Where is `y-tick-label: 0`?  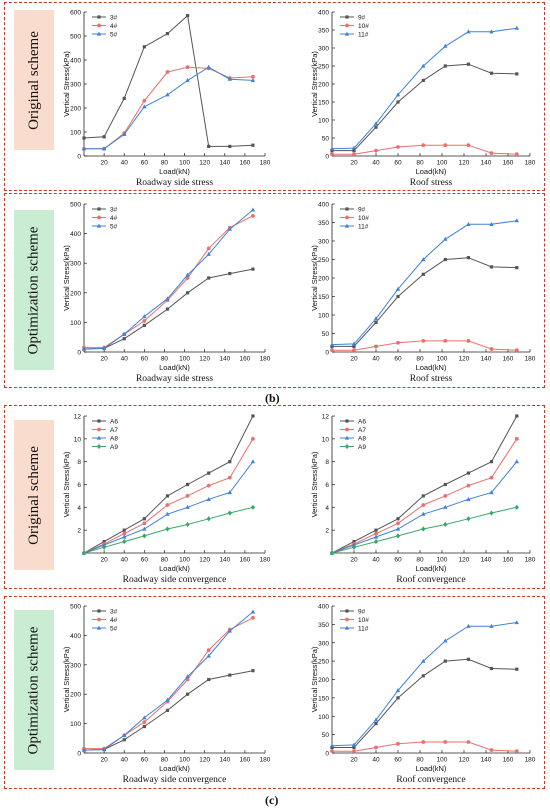 y-tick-label: 0 is located at coordinates (327, 353).